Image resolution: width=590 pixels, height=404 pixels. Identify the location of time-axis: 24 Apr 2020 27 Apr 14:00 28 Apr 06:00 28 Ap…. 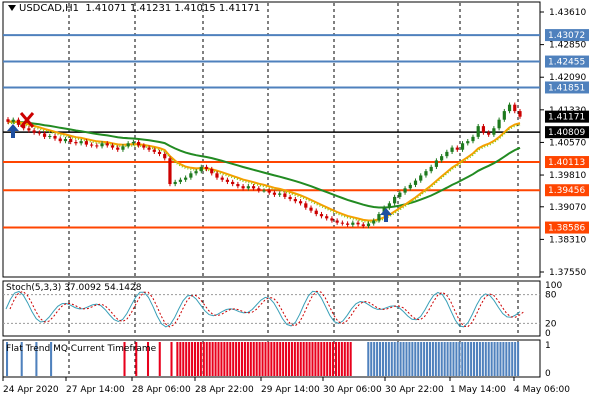
(286, 386).